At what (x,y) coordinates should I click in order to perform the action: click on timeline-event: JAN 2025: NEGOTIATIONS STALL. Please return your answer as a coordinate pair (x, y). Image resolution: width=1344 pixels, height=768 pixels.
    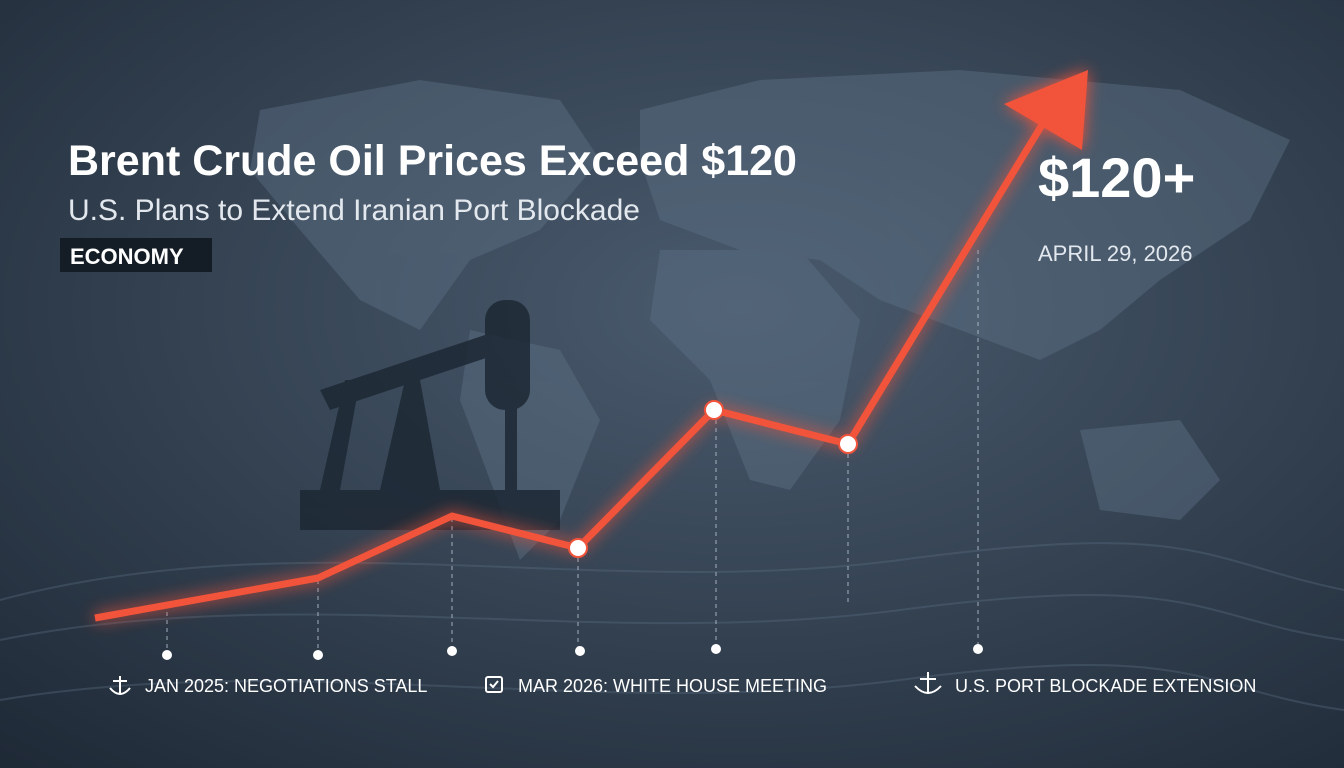
    Looking at the image, I should click on (286, 686).